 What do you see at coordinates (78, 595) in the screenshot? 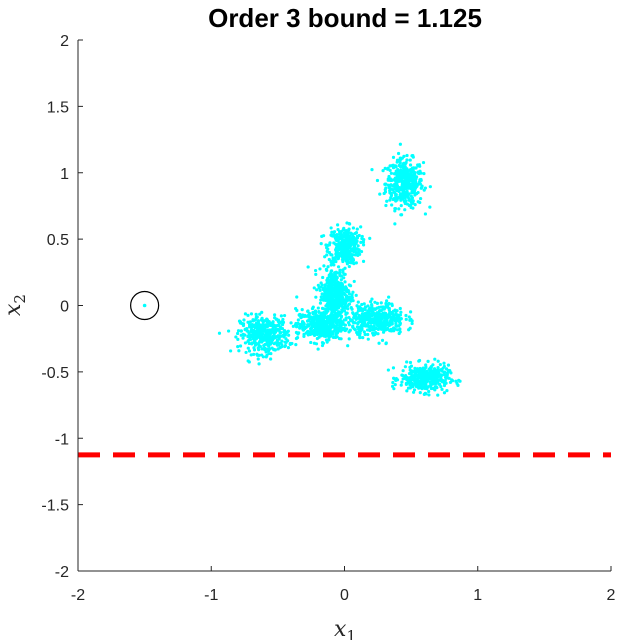
I see `x-tick-label: -2` at bounding box center [78, 595].